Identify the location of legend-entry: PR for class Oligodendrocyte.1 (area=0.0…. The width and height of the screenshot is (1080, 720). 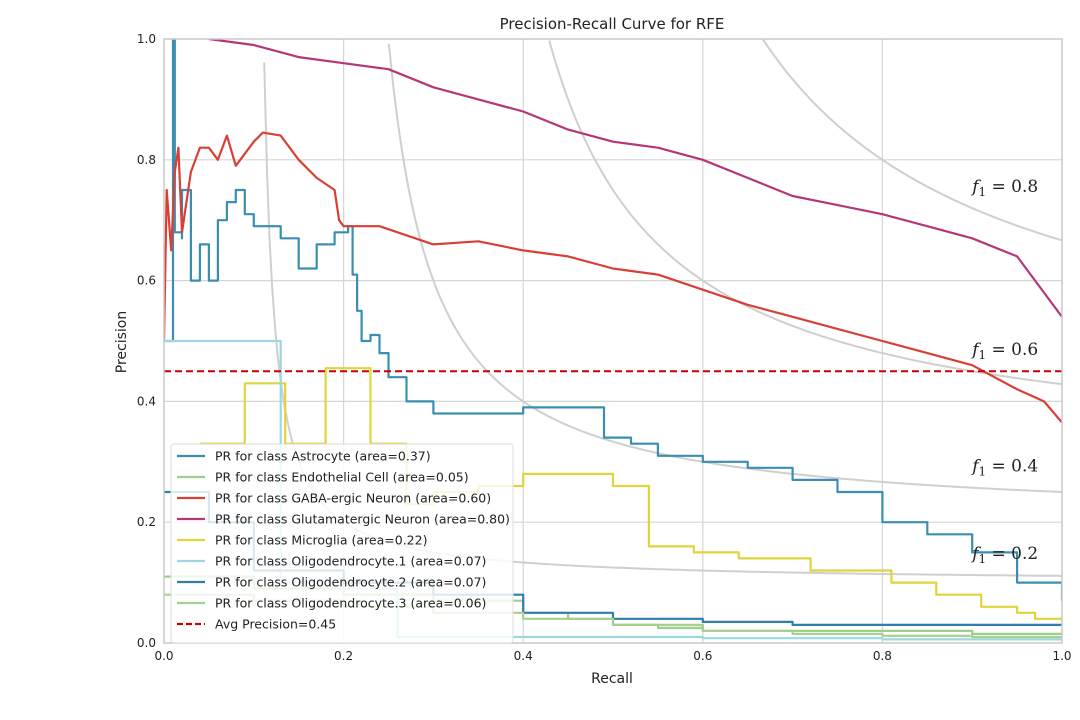
(350, 561).